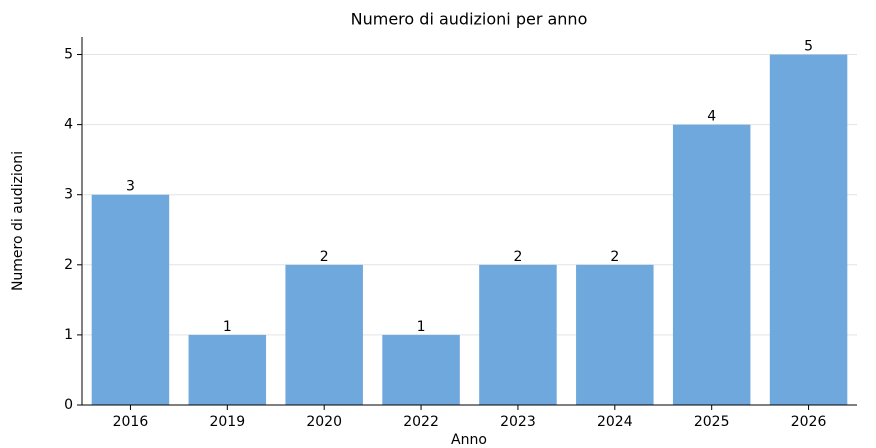  What do you see at coordinates (68, 125) in the screenshot?
I see `y-tick-label: 4` at bounding box center [68, 125].